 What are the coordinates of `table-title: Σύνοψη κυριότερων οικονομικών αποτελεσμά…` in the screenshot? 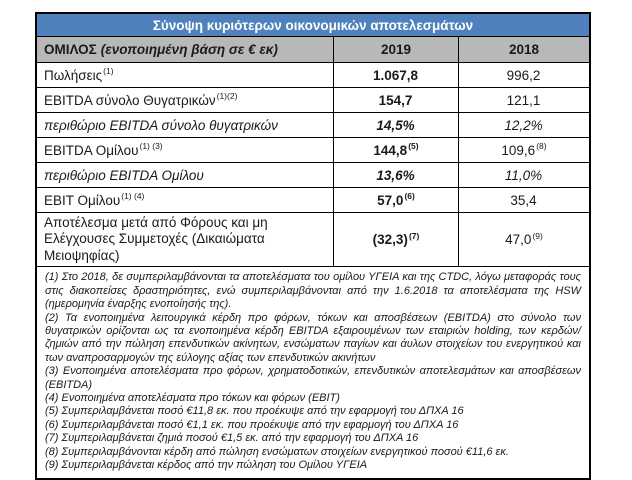 It's located at (313, 25).